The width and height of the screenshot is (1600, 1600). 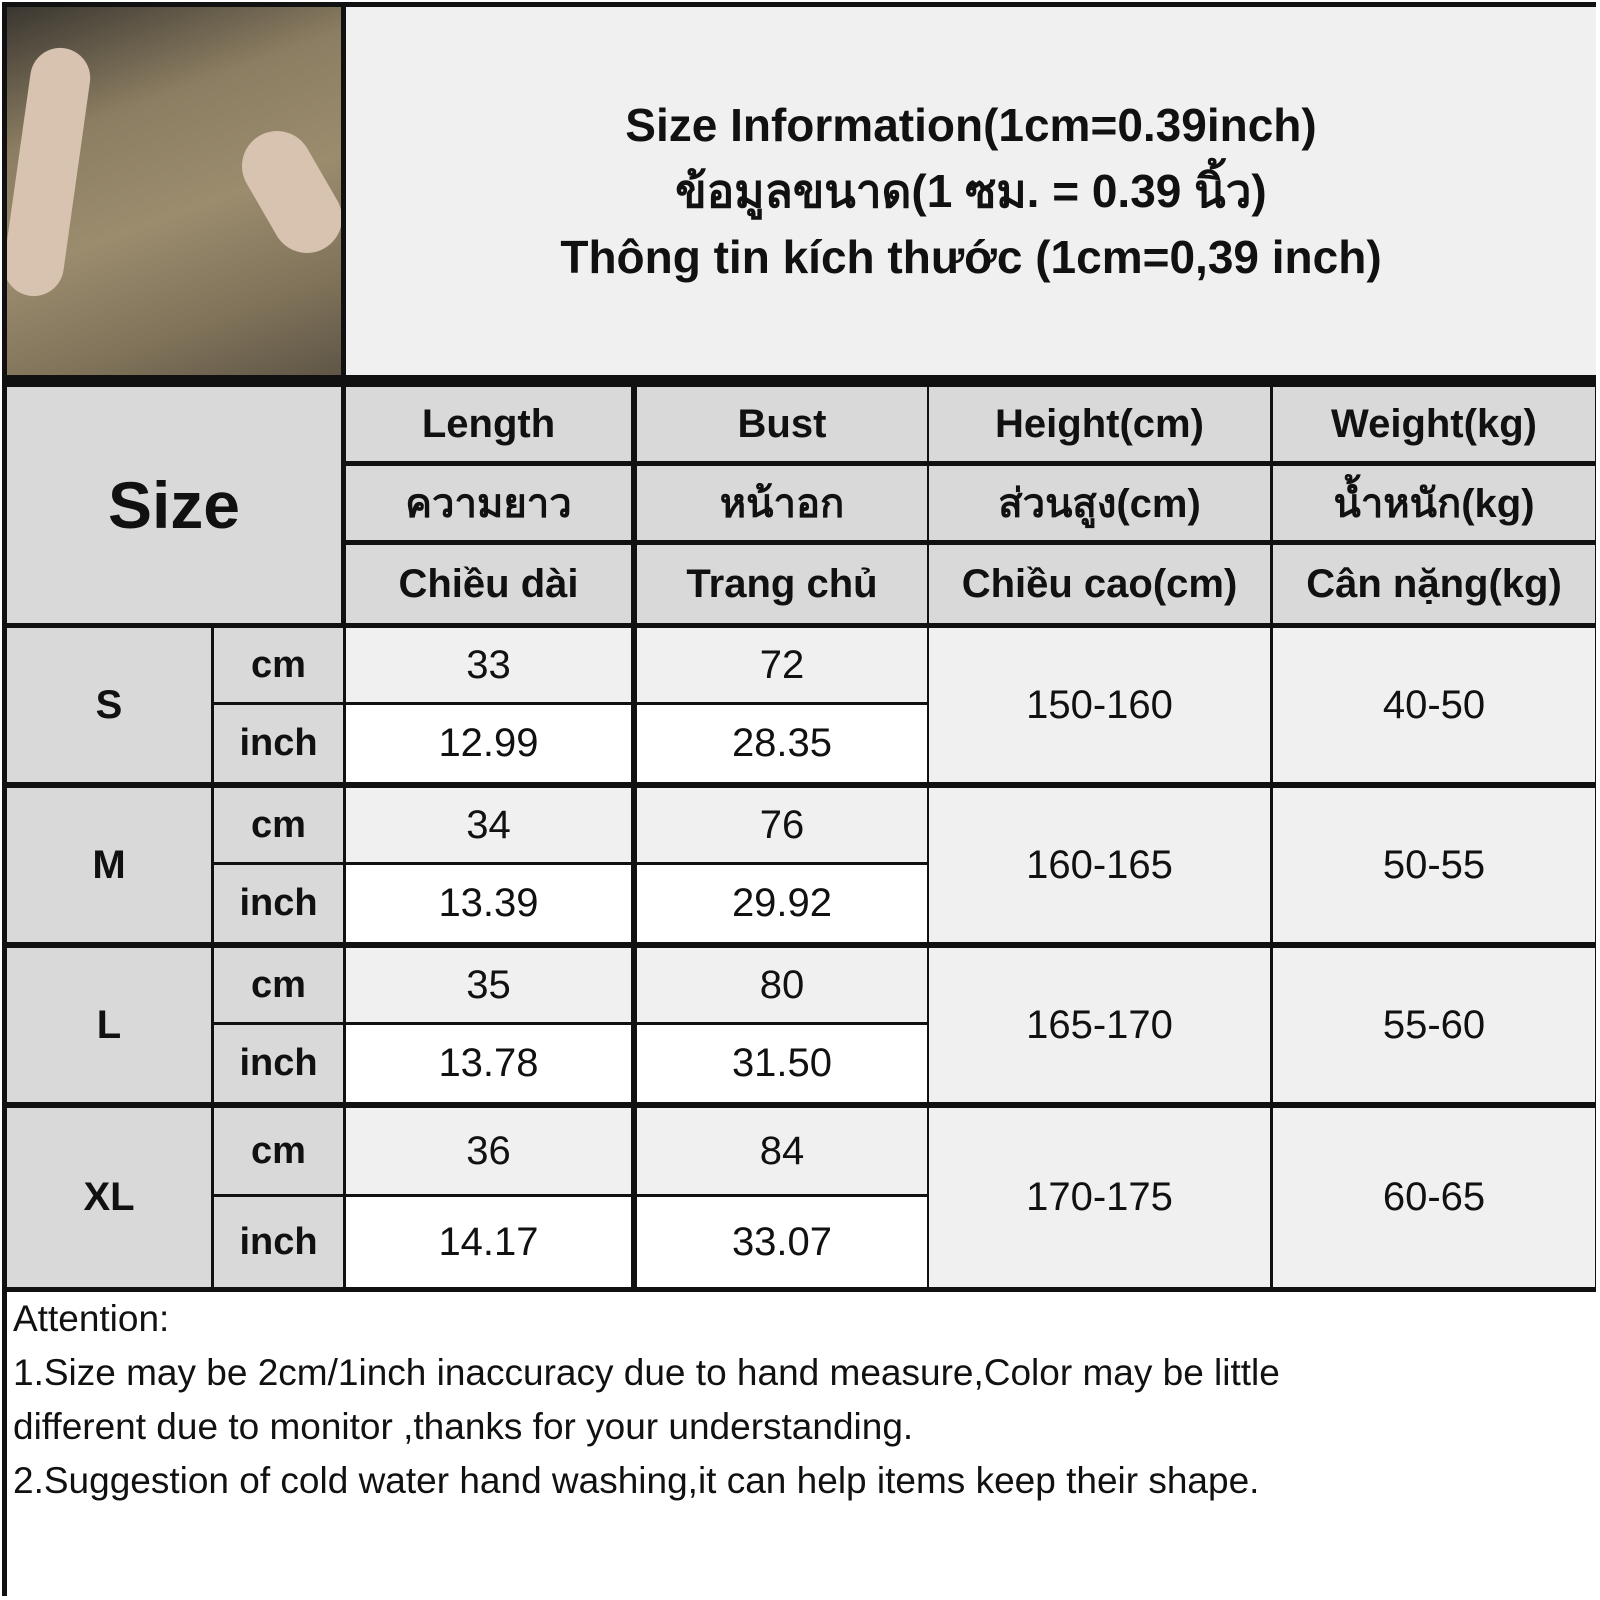 I want to click on title-th: ข้อมูลขนาด(1 ซม. = 0.39 นิ้ว), so click(x=971, y=191).